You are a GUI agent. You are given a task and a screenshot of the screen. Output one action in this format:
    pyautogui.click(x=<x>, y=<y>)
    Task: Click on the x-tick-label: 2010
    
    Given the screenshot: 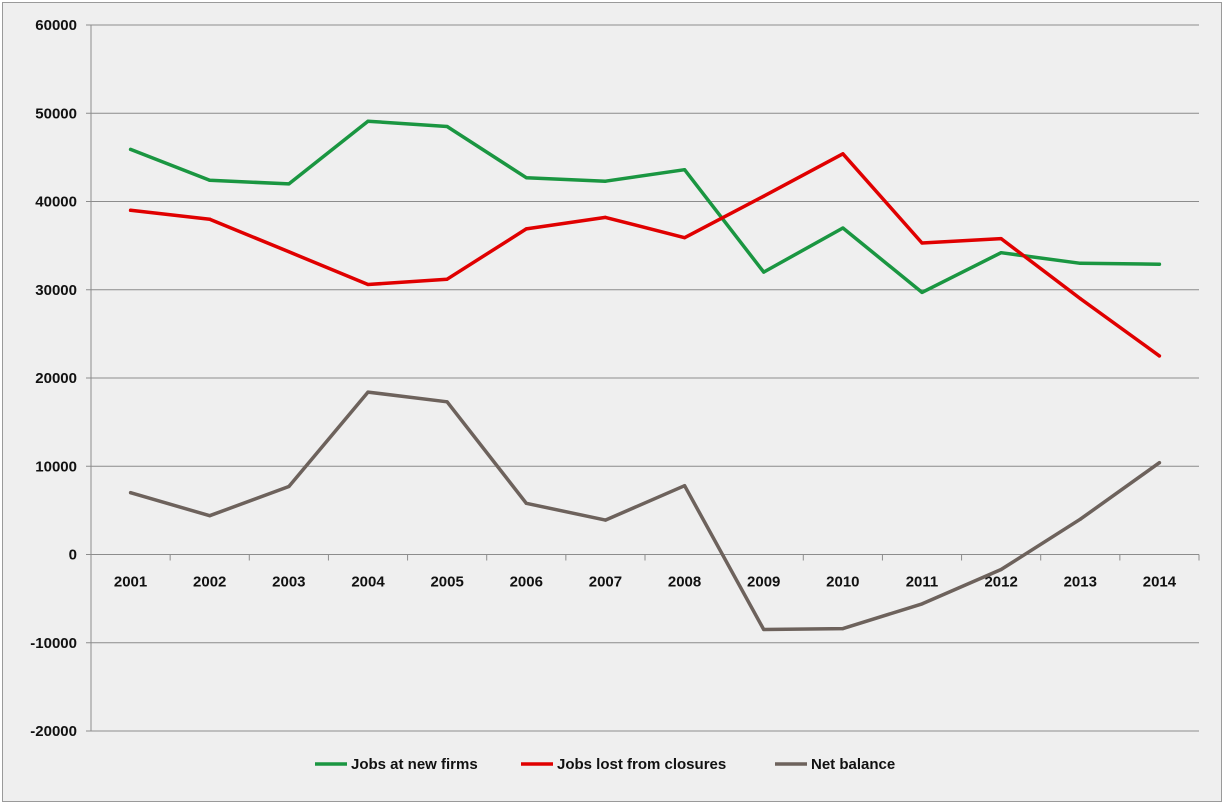 What is the action you would take?
    pyautogui.click(x=842, y=582)
    